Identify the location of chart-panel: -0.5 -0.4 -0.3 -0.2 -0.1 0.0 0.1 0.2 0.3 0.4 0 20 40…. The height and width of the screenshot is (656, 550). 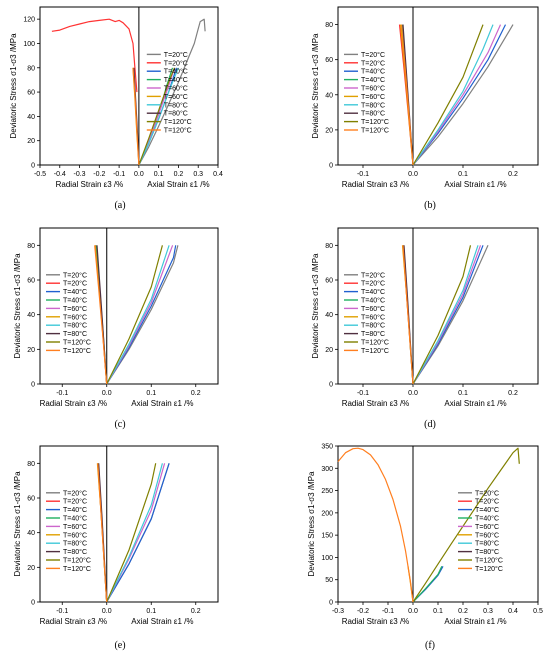
(116, 108).